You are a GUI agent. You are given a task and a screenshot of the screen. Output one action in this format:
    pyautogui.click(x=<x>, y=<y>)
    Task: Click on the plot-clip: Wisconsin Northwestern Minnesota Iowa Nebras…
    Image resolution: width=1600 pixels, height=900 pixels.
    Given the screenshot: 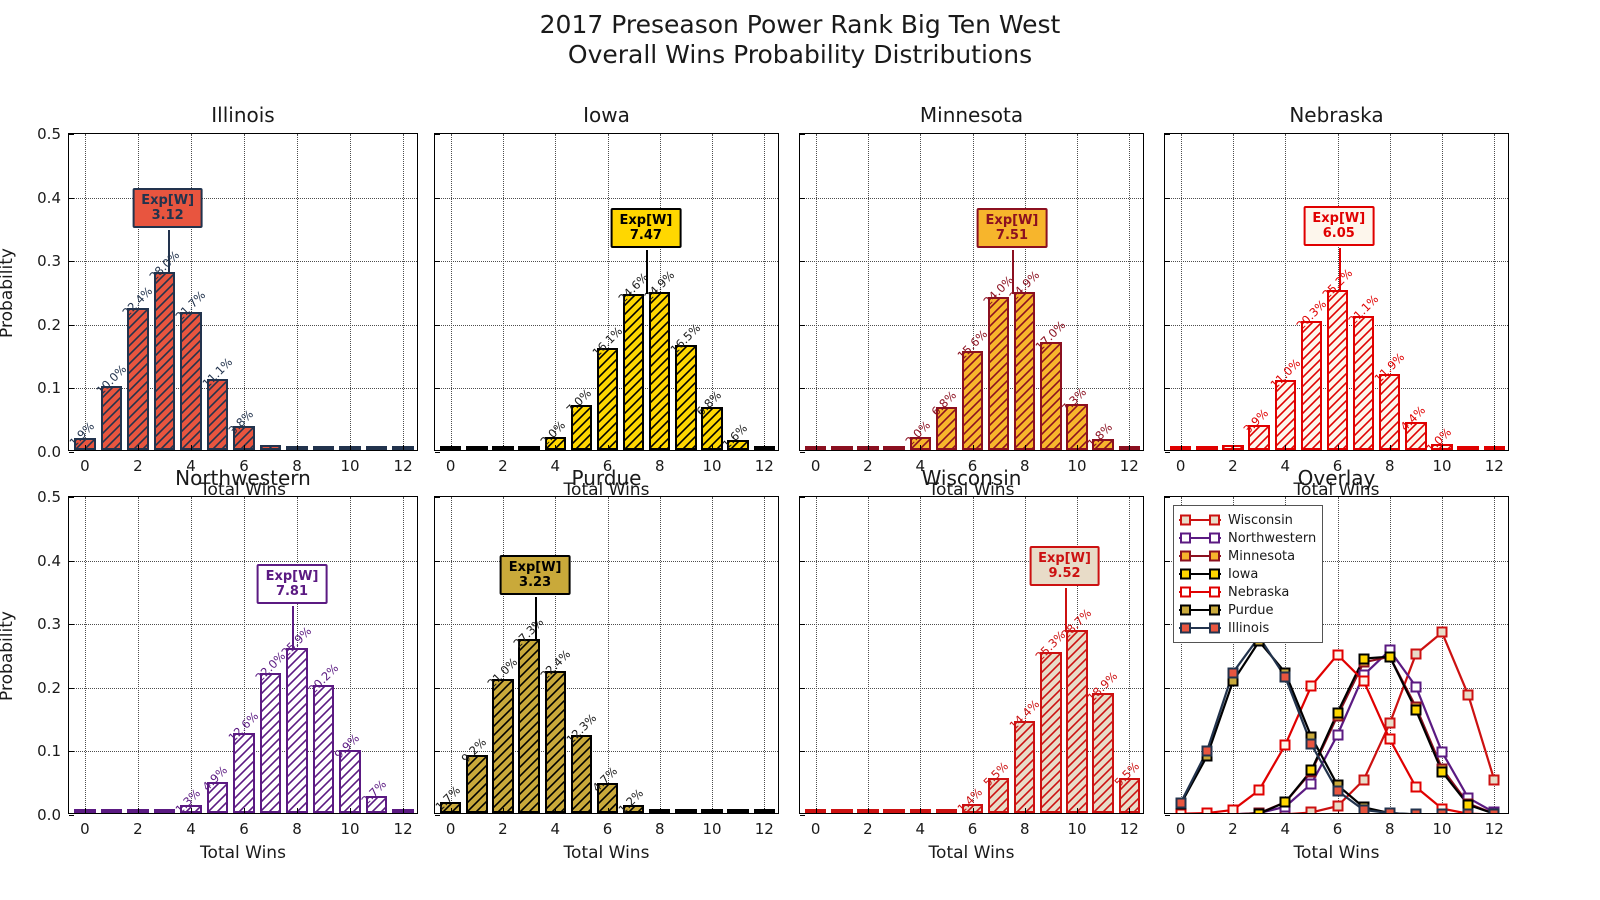 What is the action you would take?
    pyautogui.click(x=1336, y=655)
    